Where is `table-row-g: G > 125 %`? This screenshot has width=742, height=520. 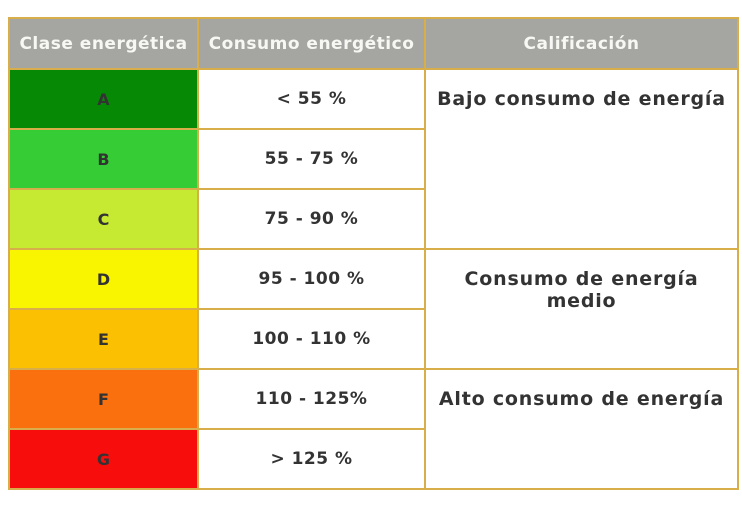
table-row-g: G > 125 % is located at coordinates (373, 459).